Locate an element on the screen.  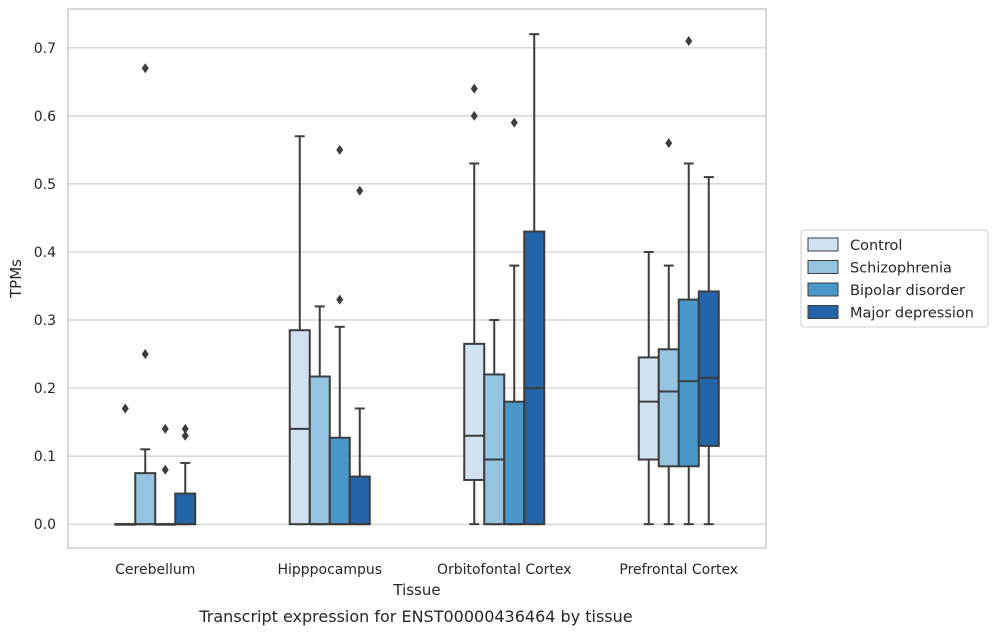
y-tick-label: 0.6 is located at coordinates (45, 117).